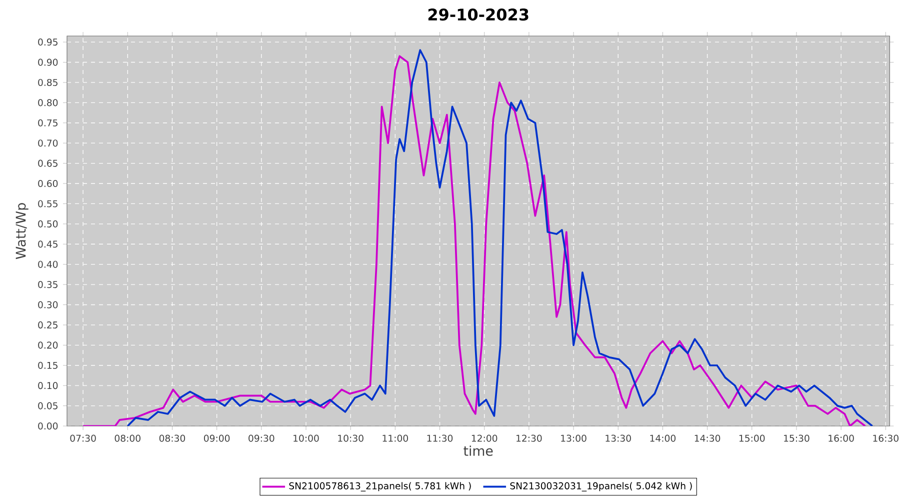  I want to click on x-tick-label: 12:30, so click(529, 438).